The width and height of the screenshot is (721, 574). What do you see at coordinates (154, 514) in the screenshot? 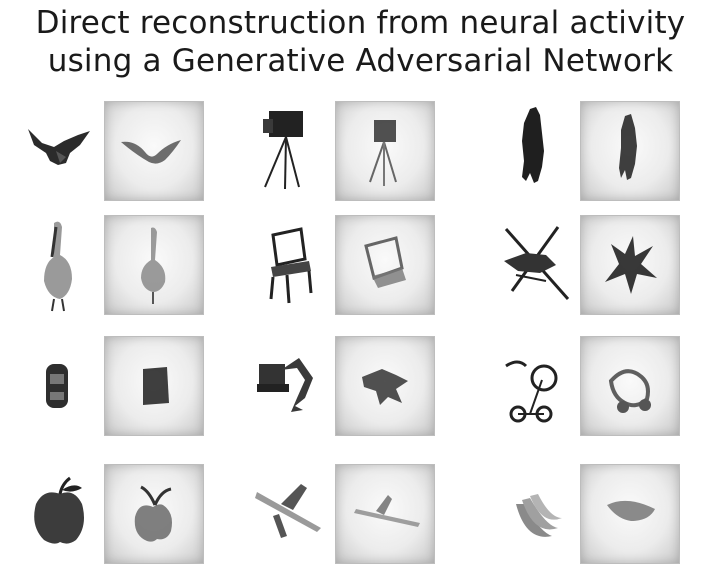
I see `apple-reconstruction-image` at bounding box center [154, 514].